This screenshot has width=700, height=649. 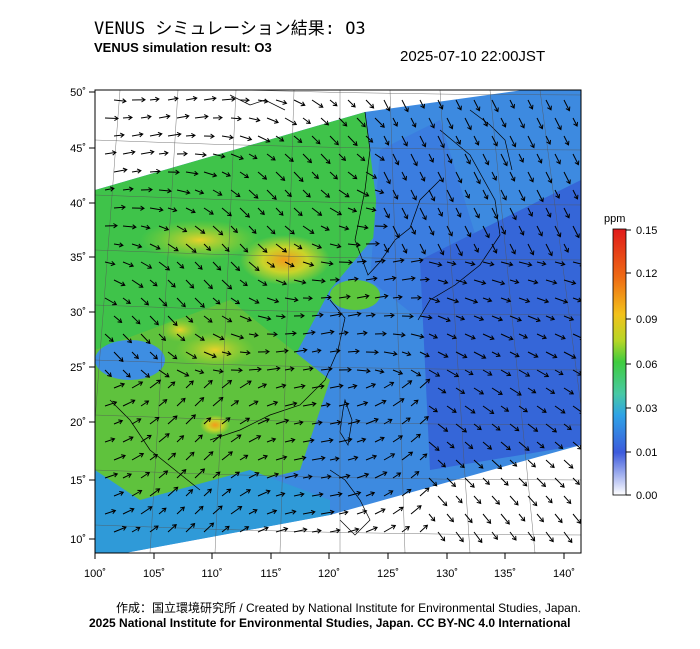 I want to click on colorbar-tick-label: 0.12, so click(x=646, y=274).